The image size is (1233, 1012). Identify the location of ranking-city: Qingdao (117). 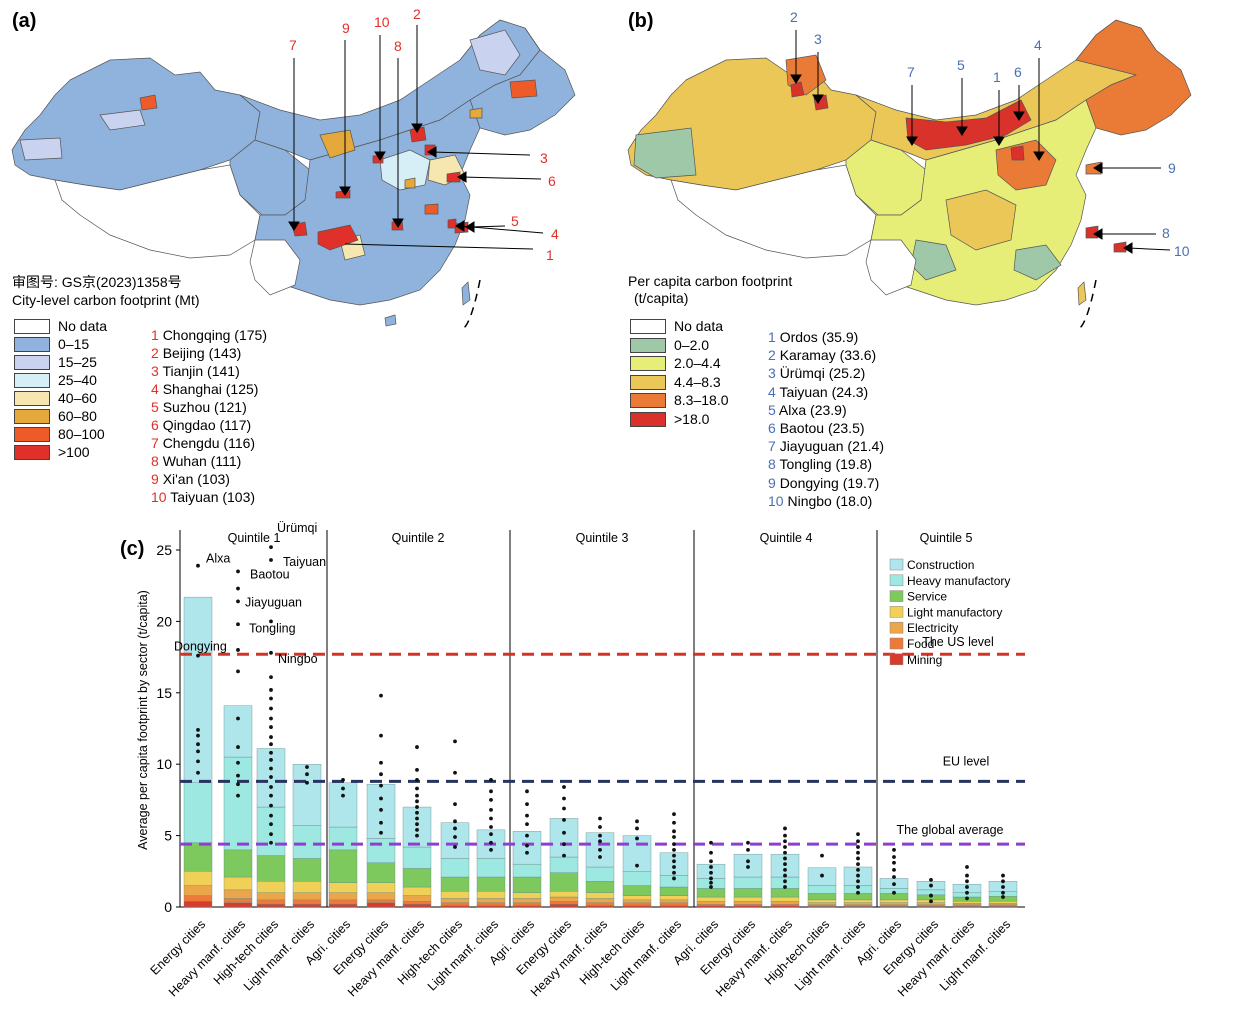
(207, 425).